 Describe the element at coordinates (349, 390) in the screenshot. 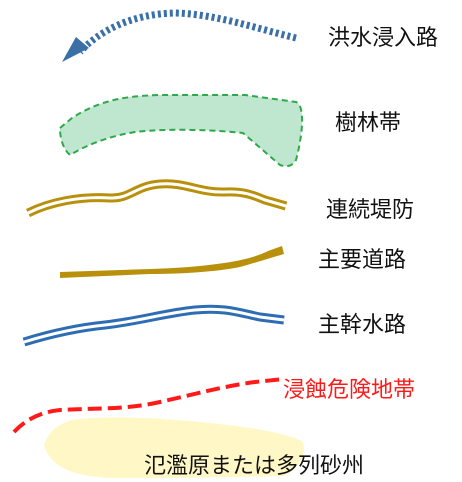

I see `legend-label-erosion-zone: 浸蝕危険地帯` at that location.